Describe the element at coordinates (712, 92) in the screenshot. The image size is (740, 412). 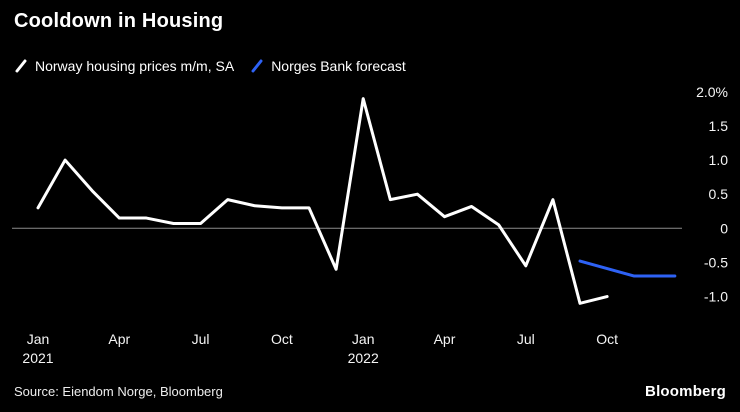
I see `y-axis-tick-label: 2.0%` at that location.